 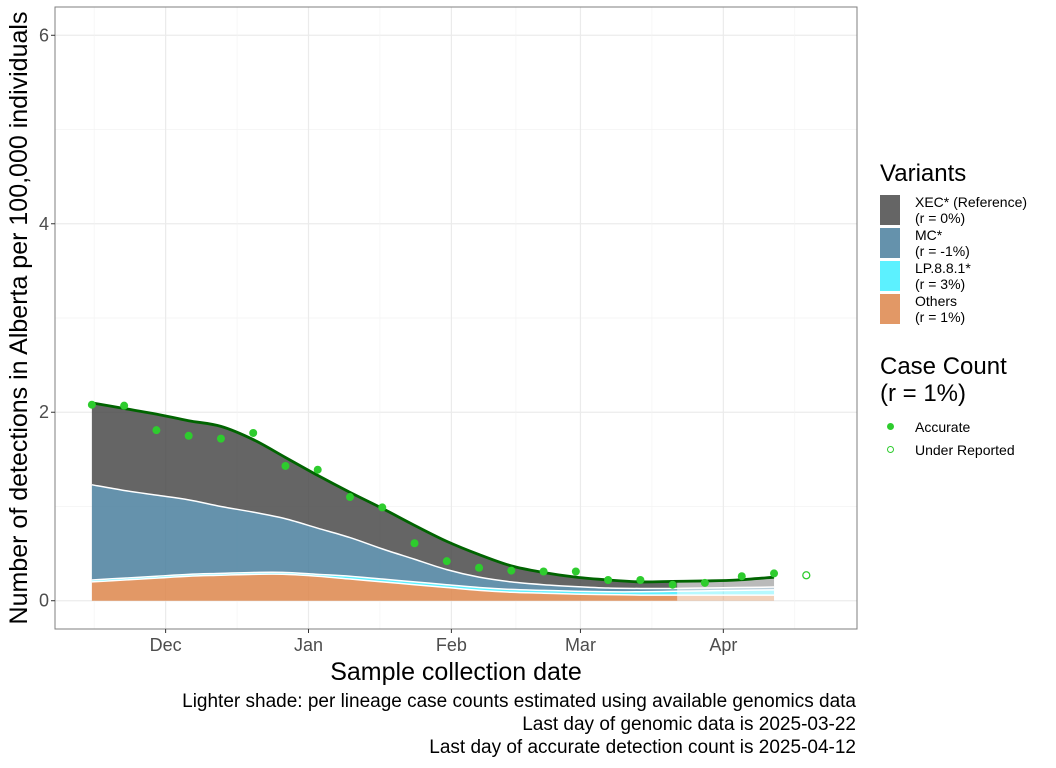 What do you see at coordinates (726, 598) in the screenshot?
I see `area-others-estimated` at bounding box center [726, 598].